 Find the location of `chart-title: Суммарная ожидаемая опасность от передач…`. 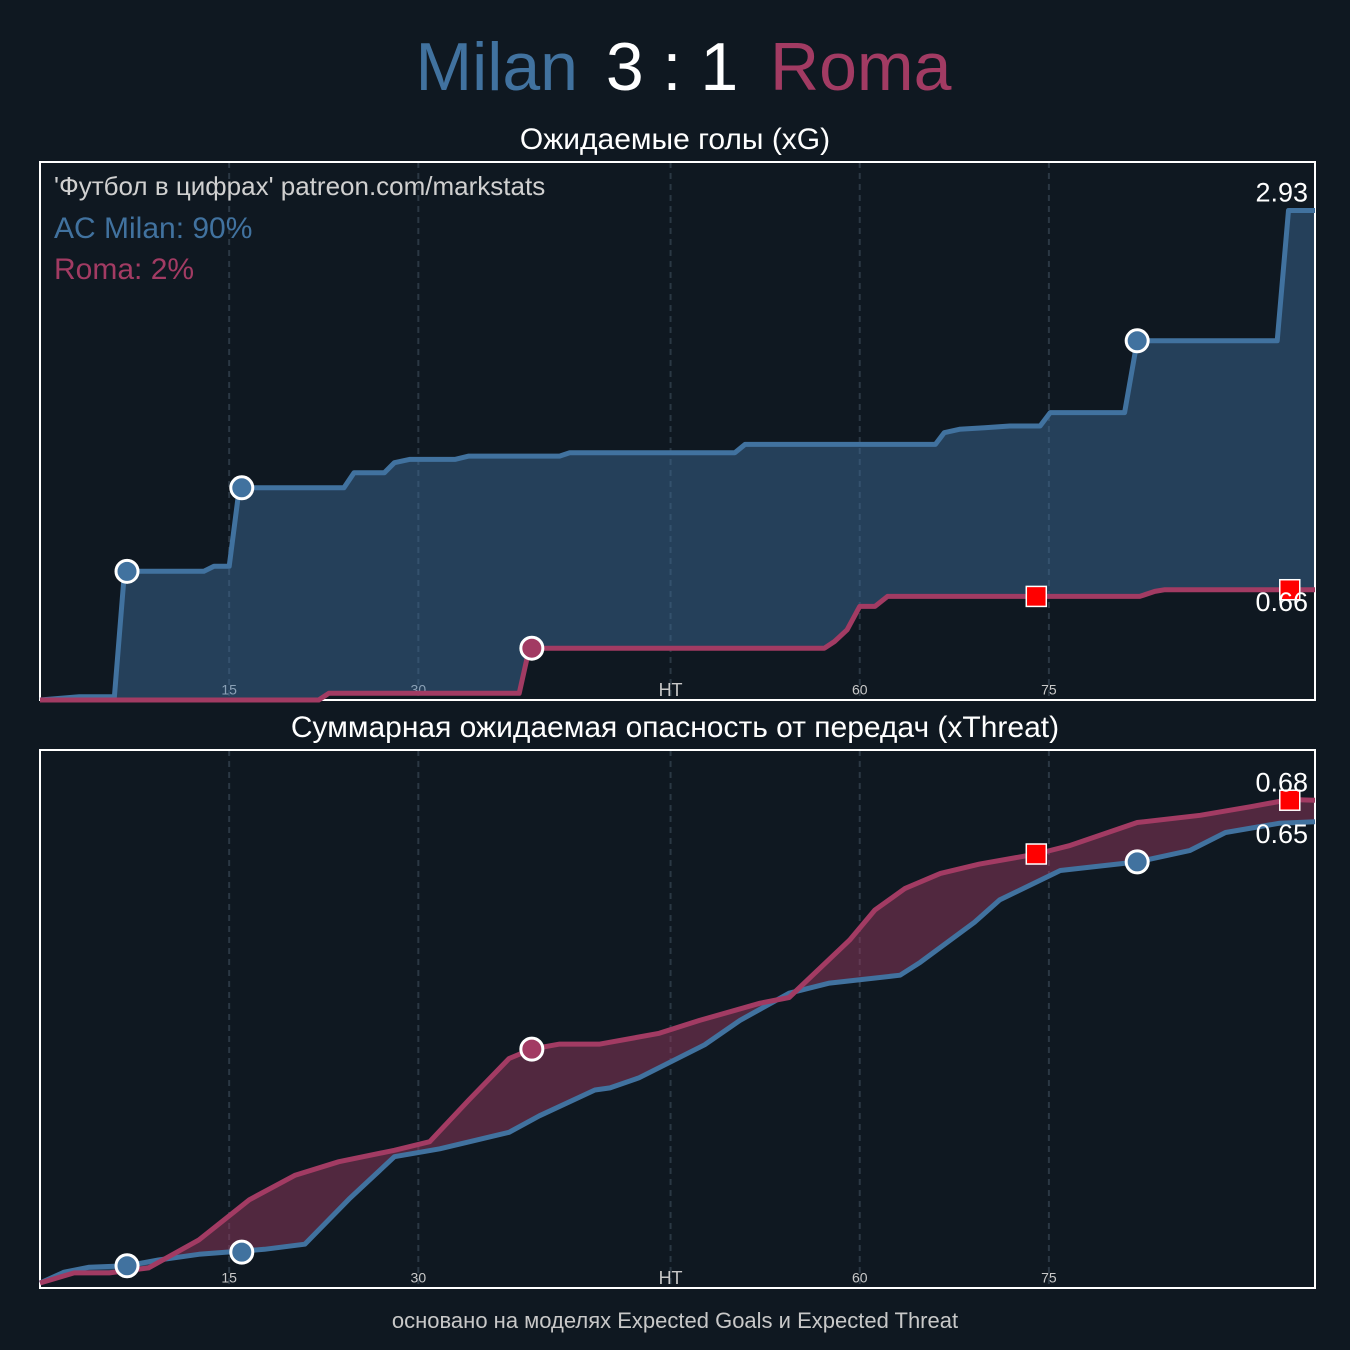

chart-title: Суммарная ожидаемая опасность от передач… is located at coordinates (675, 727).